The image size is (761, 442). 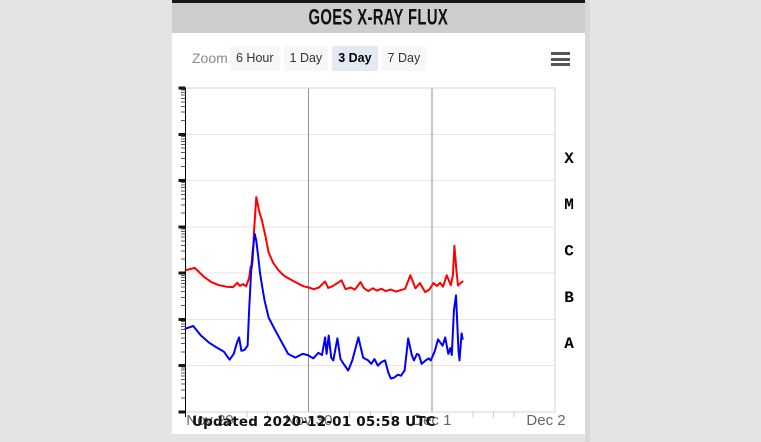 What do you see at coordinates (569, 252) in the screenshot?
I see `flux-class-label-c: C` at bounding box center [569, 252].